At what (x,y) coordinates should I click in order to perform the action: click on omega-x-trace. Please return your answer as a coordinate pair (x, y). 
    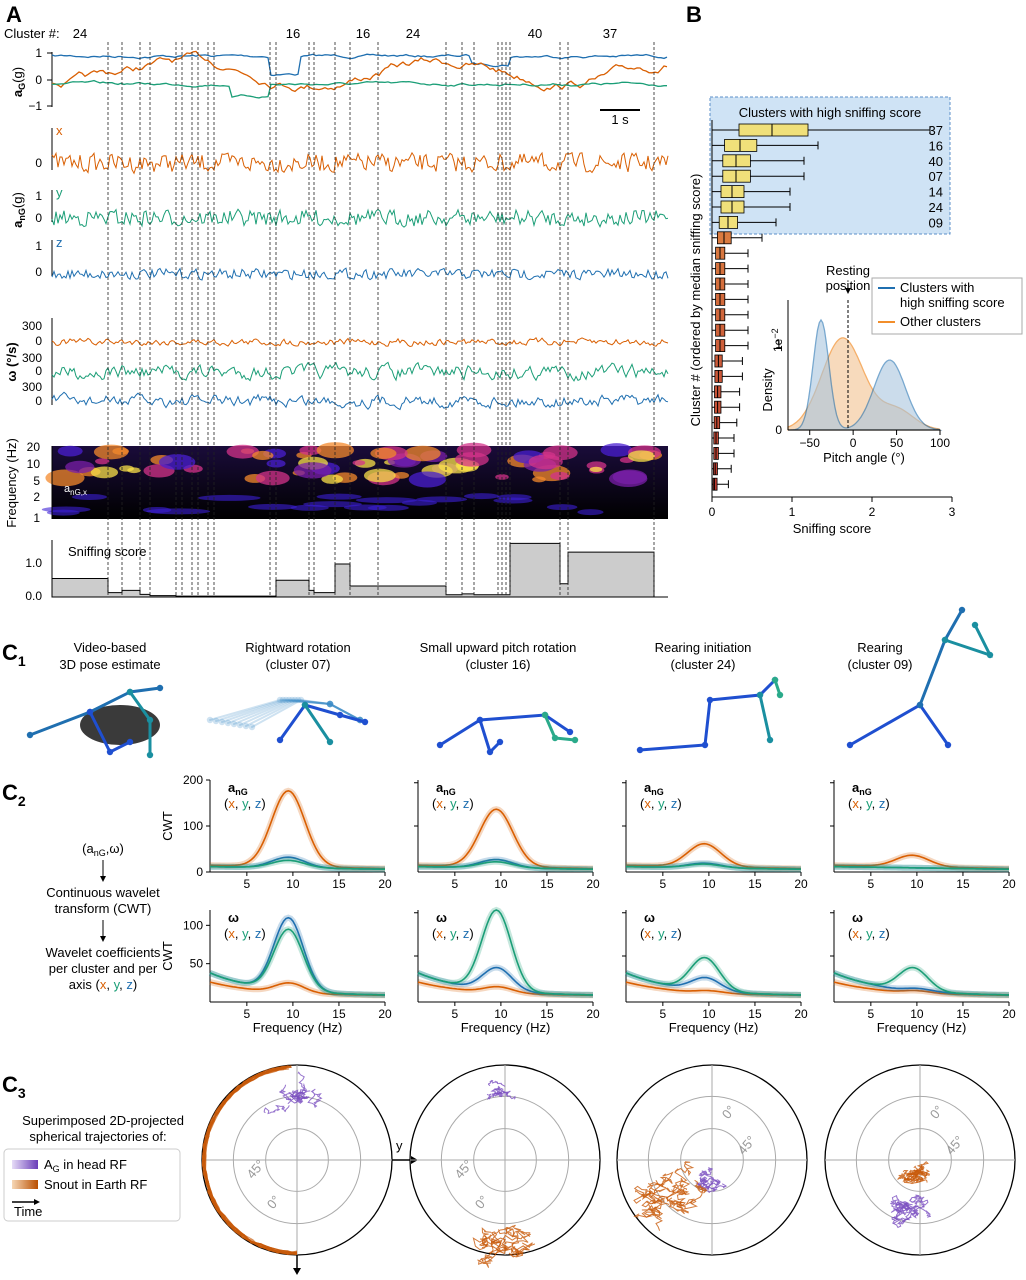
    Looking at the image, I should click on (360, 342).